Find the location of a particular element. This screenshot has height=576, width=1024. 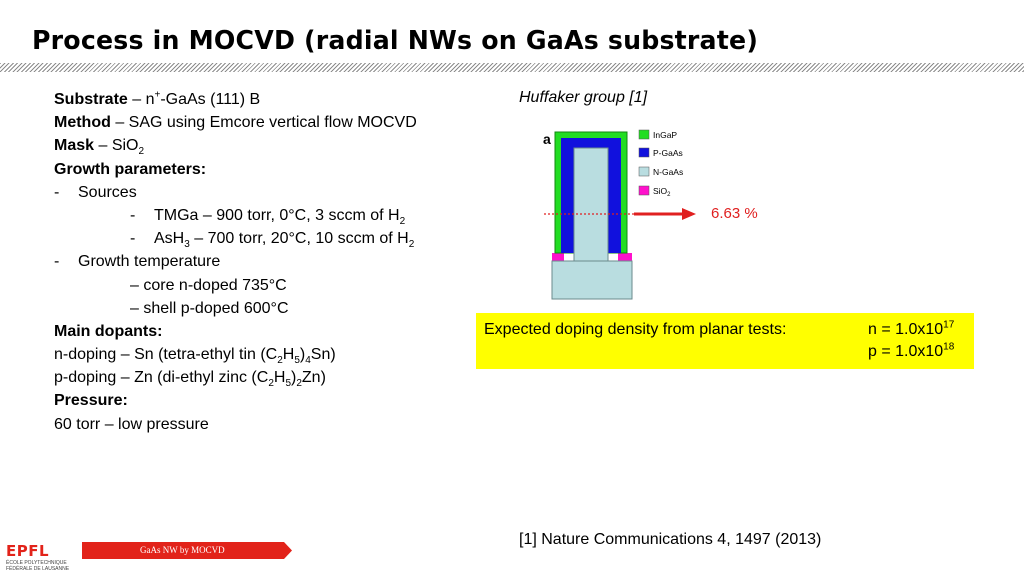

p-doping-line: p-doping – Zn (di-ethyl zinc (C2H5)2Zn) is located at coordinates (190, 379).